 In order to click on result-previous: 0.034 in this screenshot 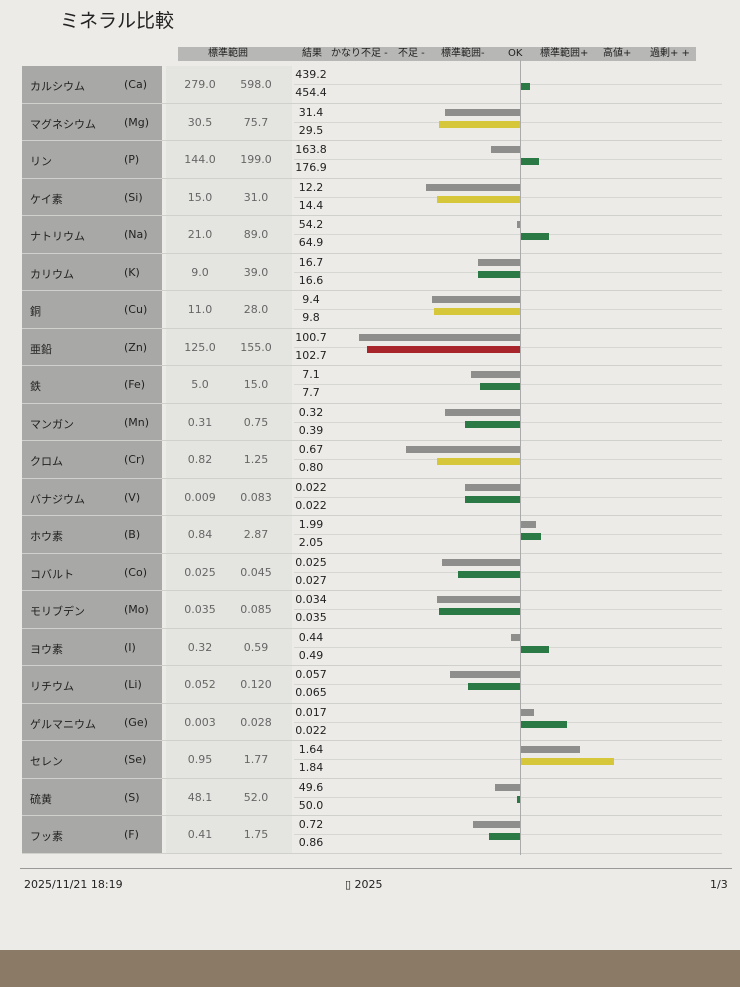, I will do `click(311, 599)`.